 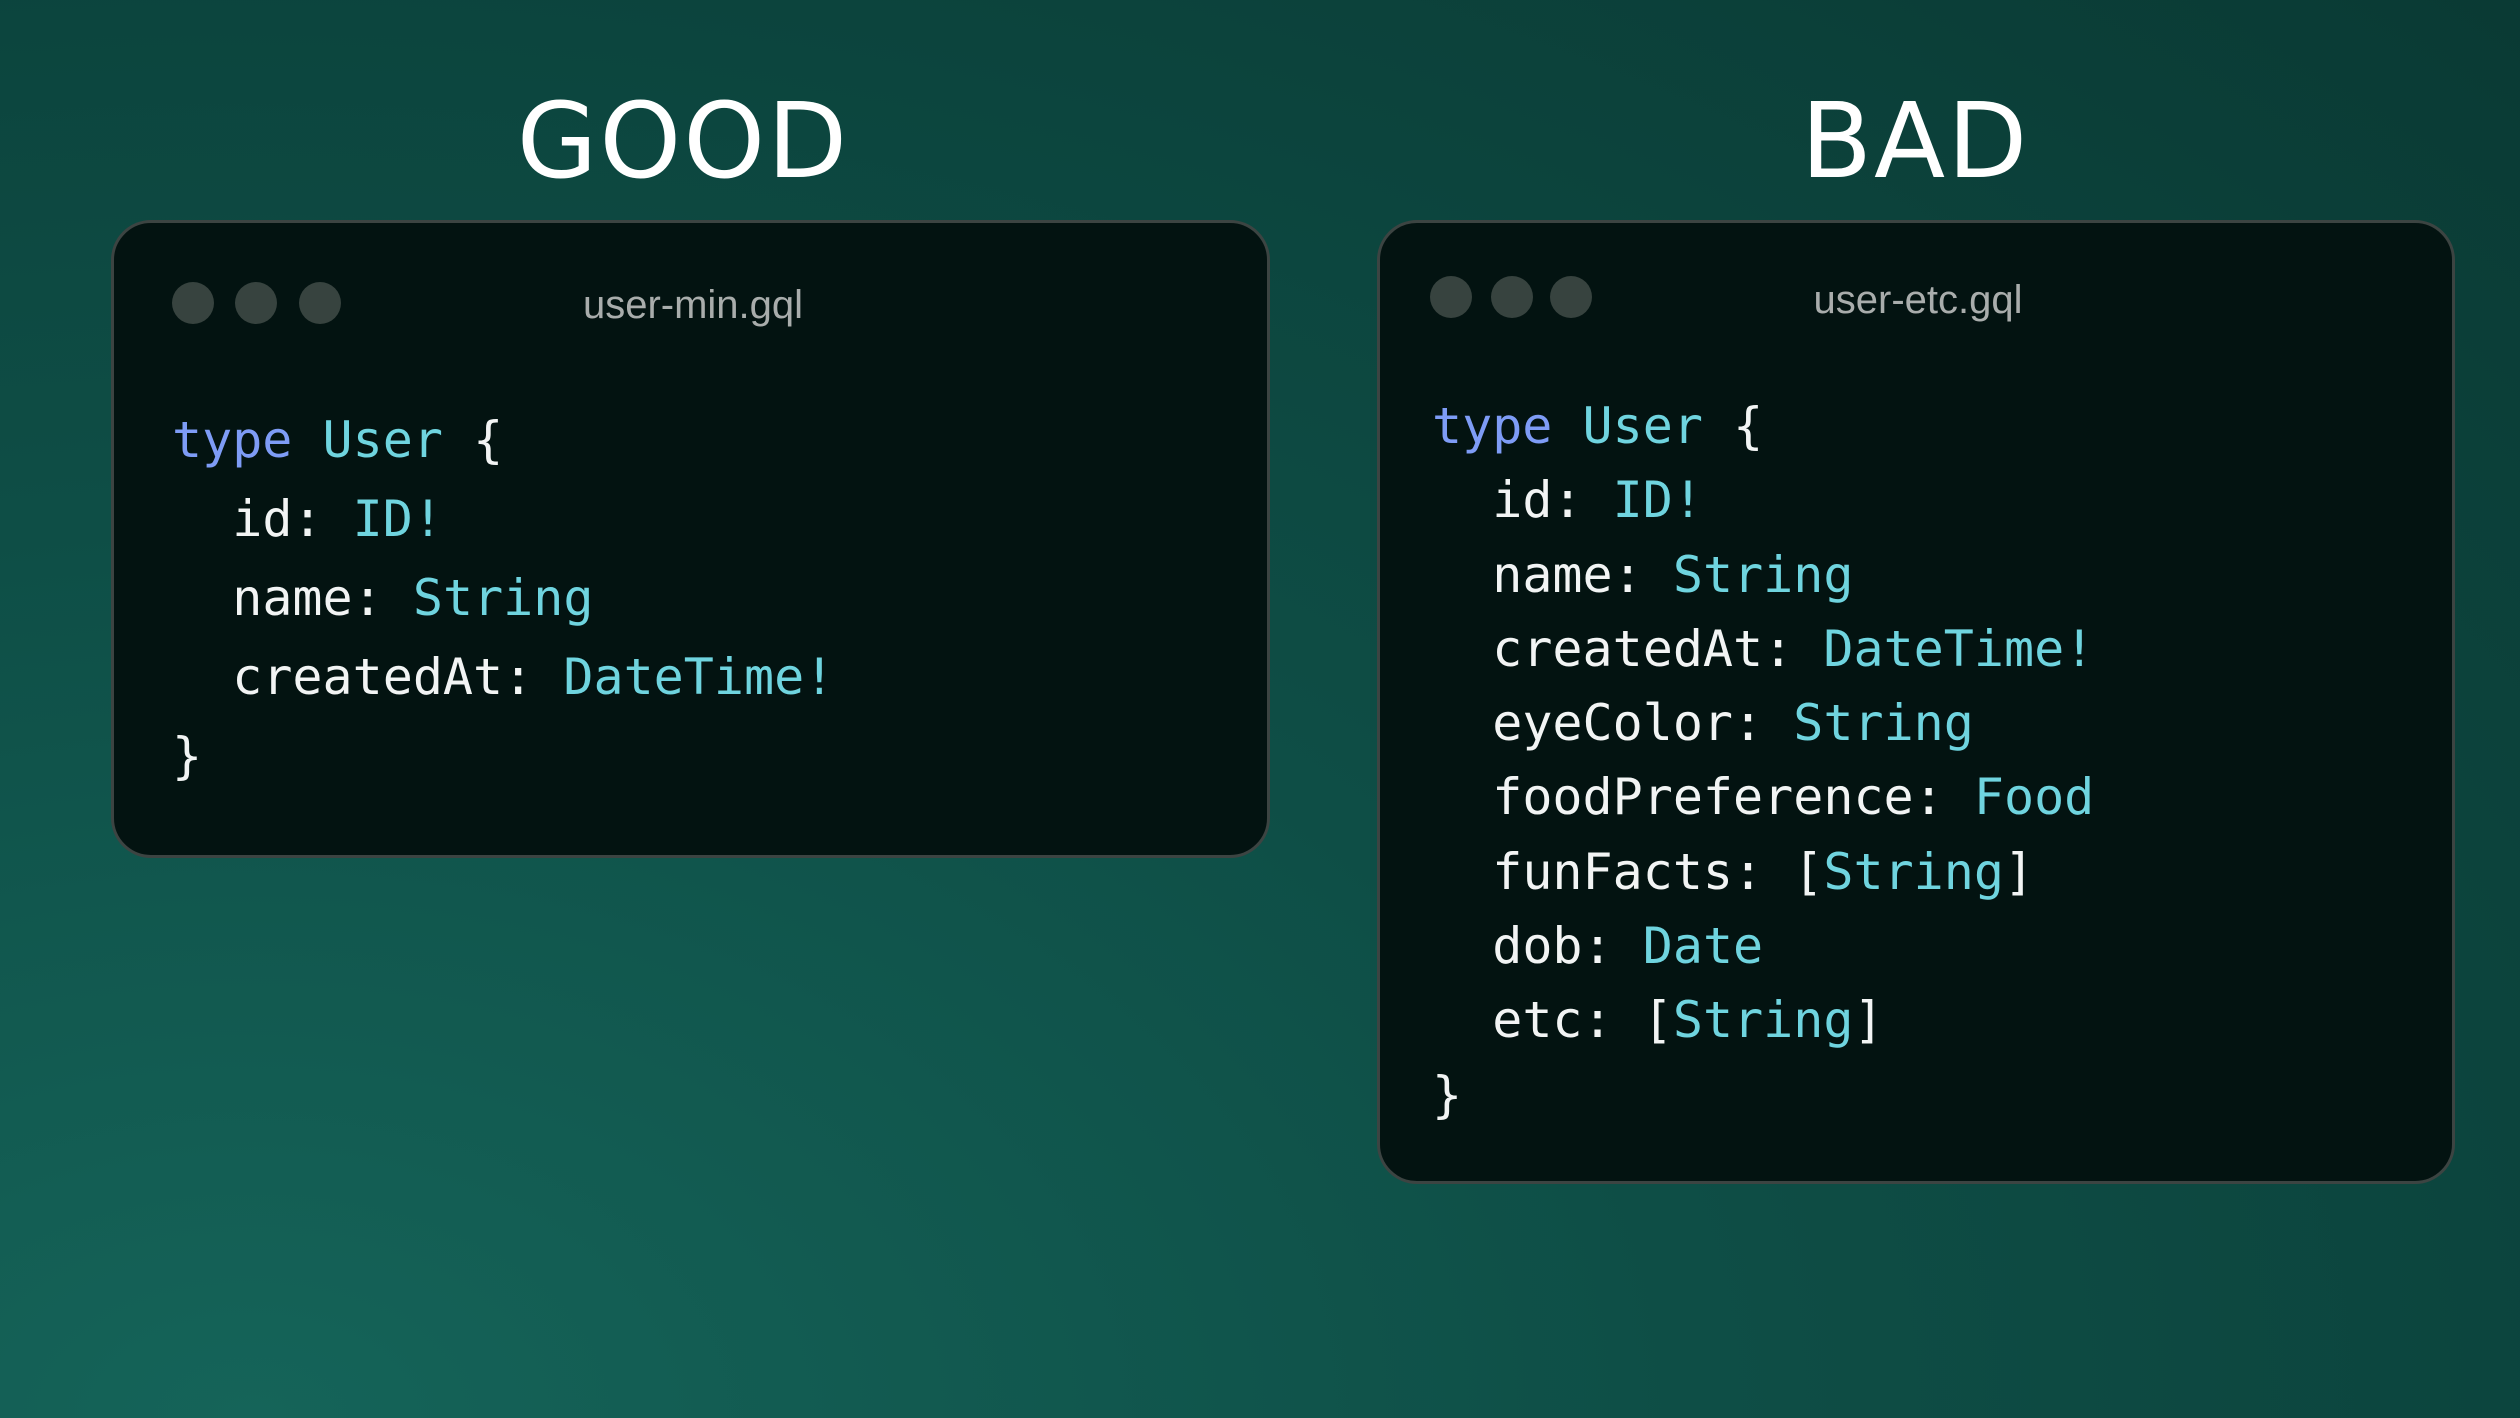 I want to click on code-line: eyeColor: String, so click(x=1733, y=723).